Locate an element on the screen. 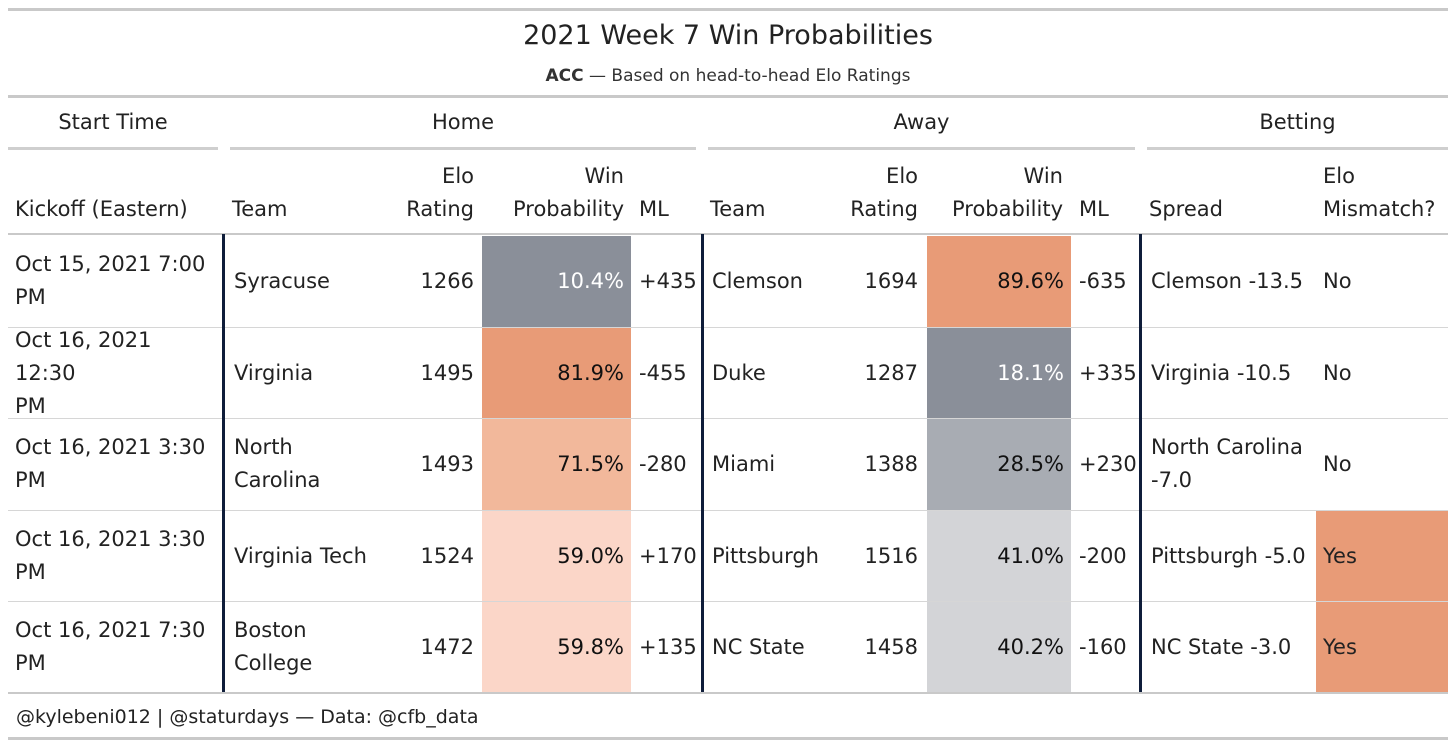 This screenshot has height=747, width=1456. spread-lines: NC State -3.0 is located at coordinates (1221, 647).